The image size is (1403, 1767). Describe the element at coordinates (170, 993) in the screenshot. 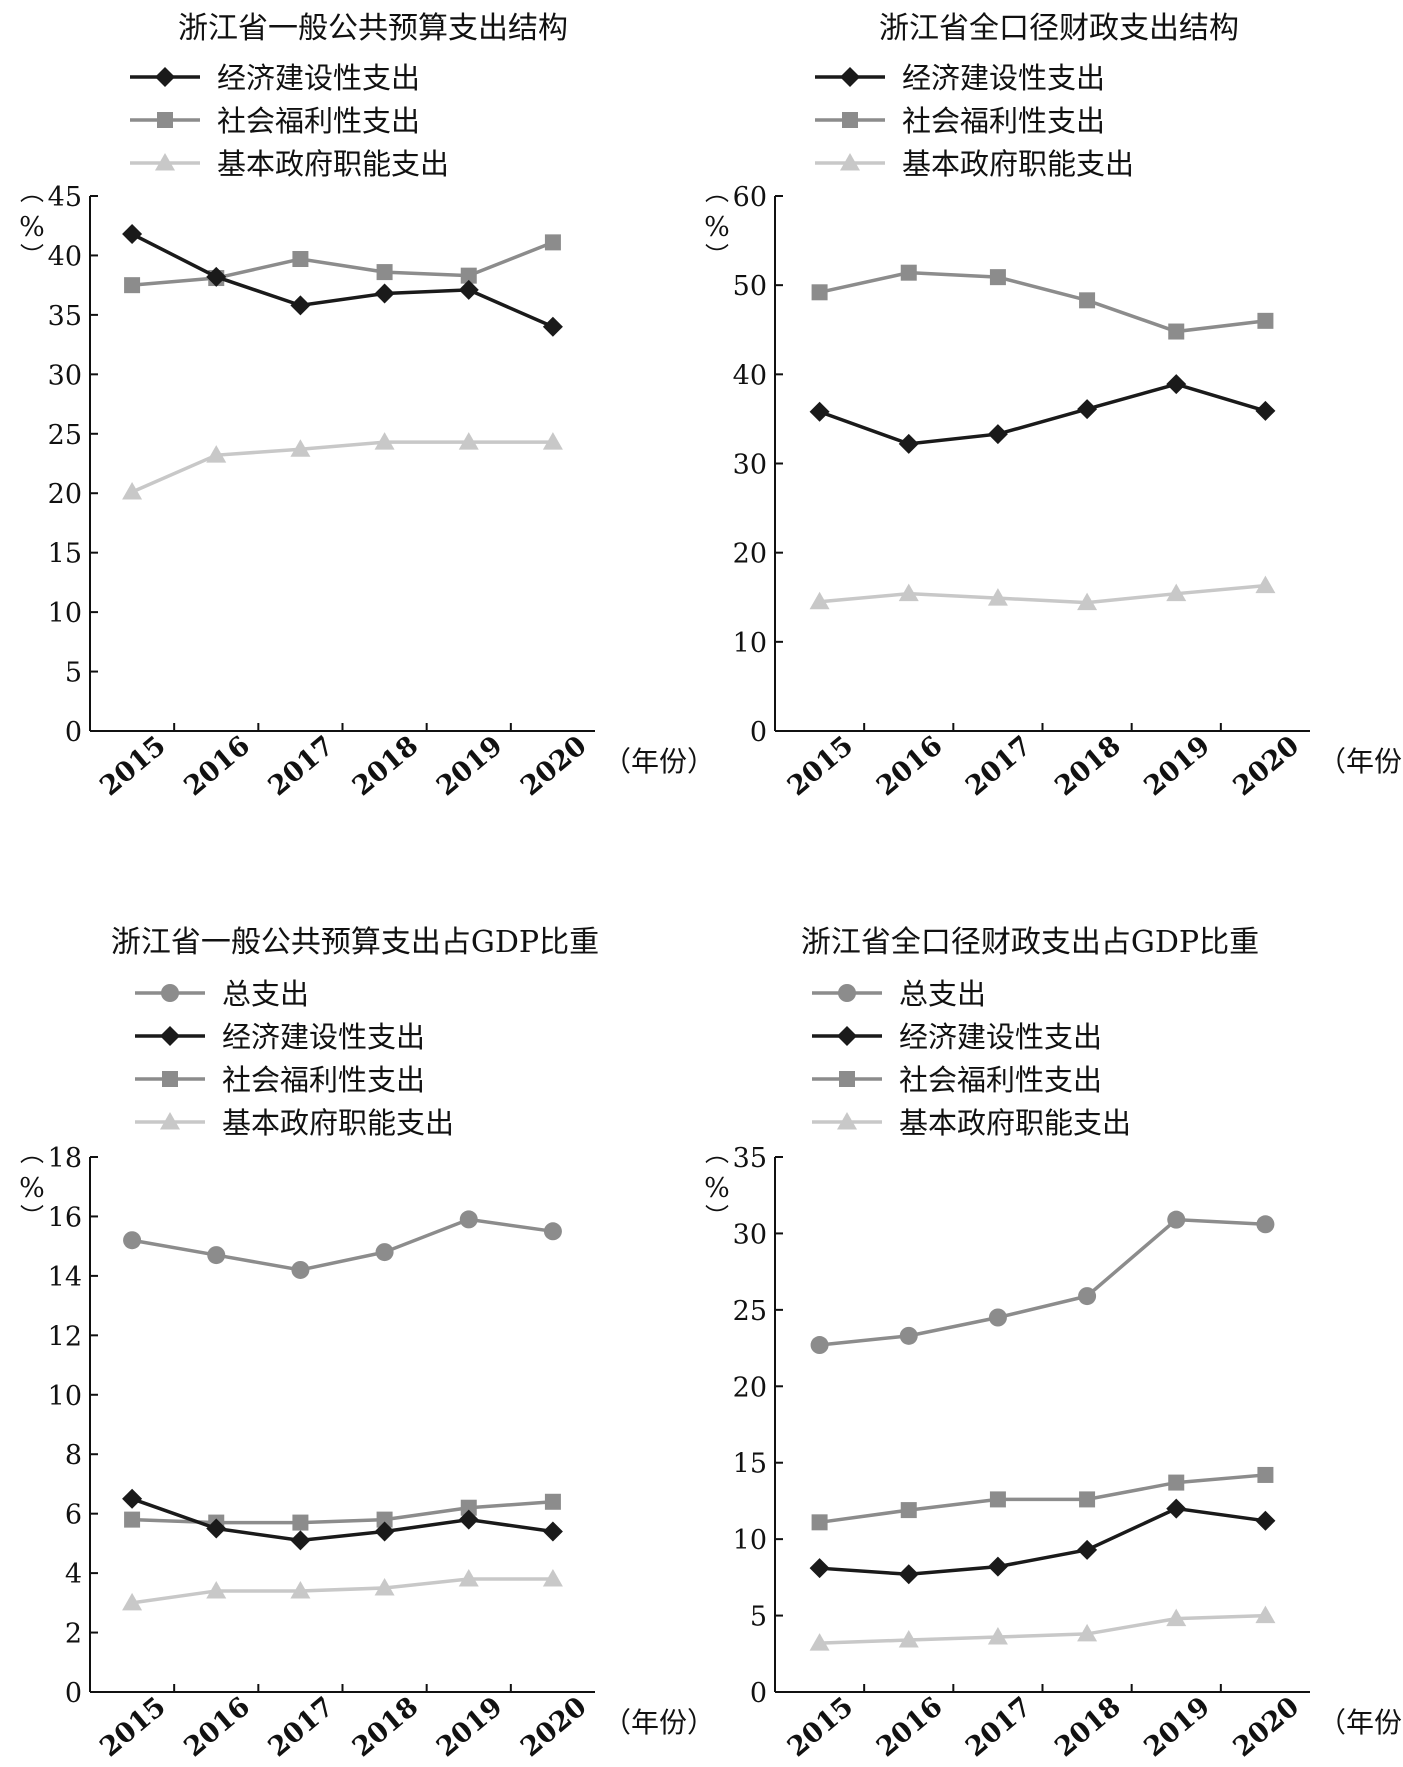

I see `legend-marker-circle` at that location.